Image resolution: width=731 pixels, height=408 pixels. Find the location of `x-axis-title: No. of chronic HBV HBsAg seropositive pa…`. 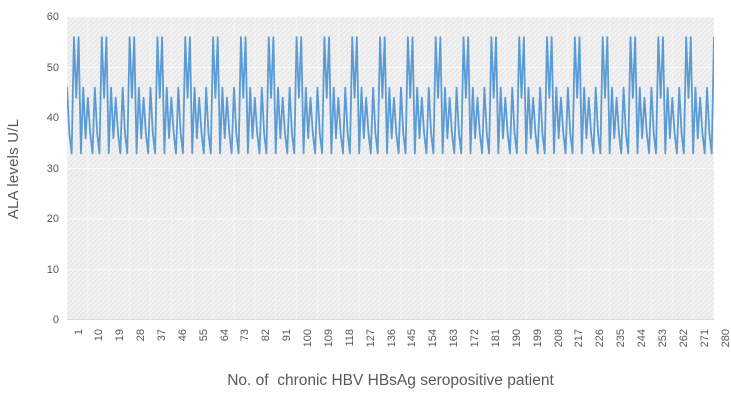

x-axis-title: No. of chronic HBV HBsAg seropositive pa… is located at coordinates (390, 380).